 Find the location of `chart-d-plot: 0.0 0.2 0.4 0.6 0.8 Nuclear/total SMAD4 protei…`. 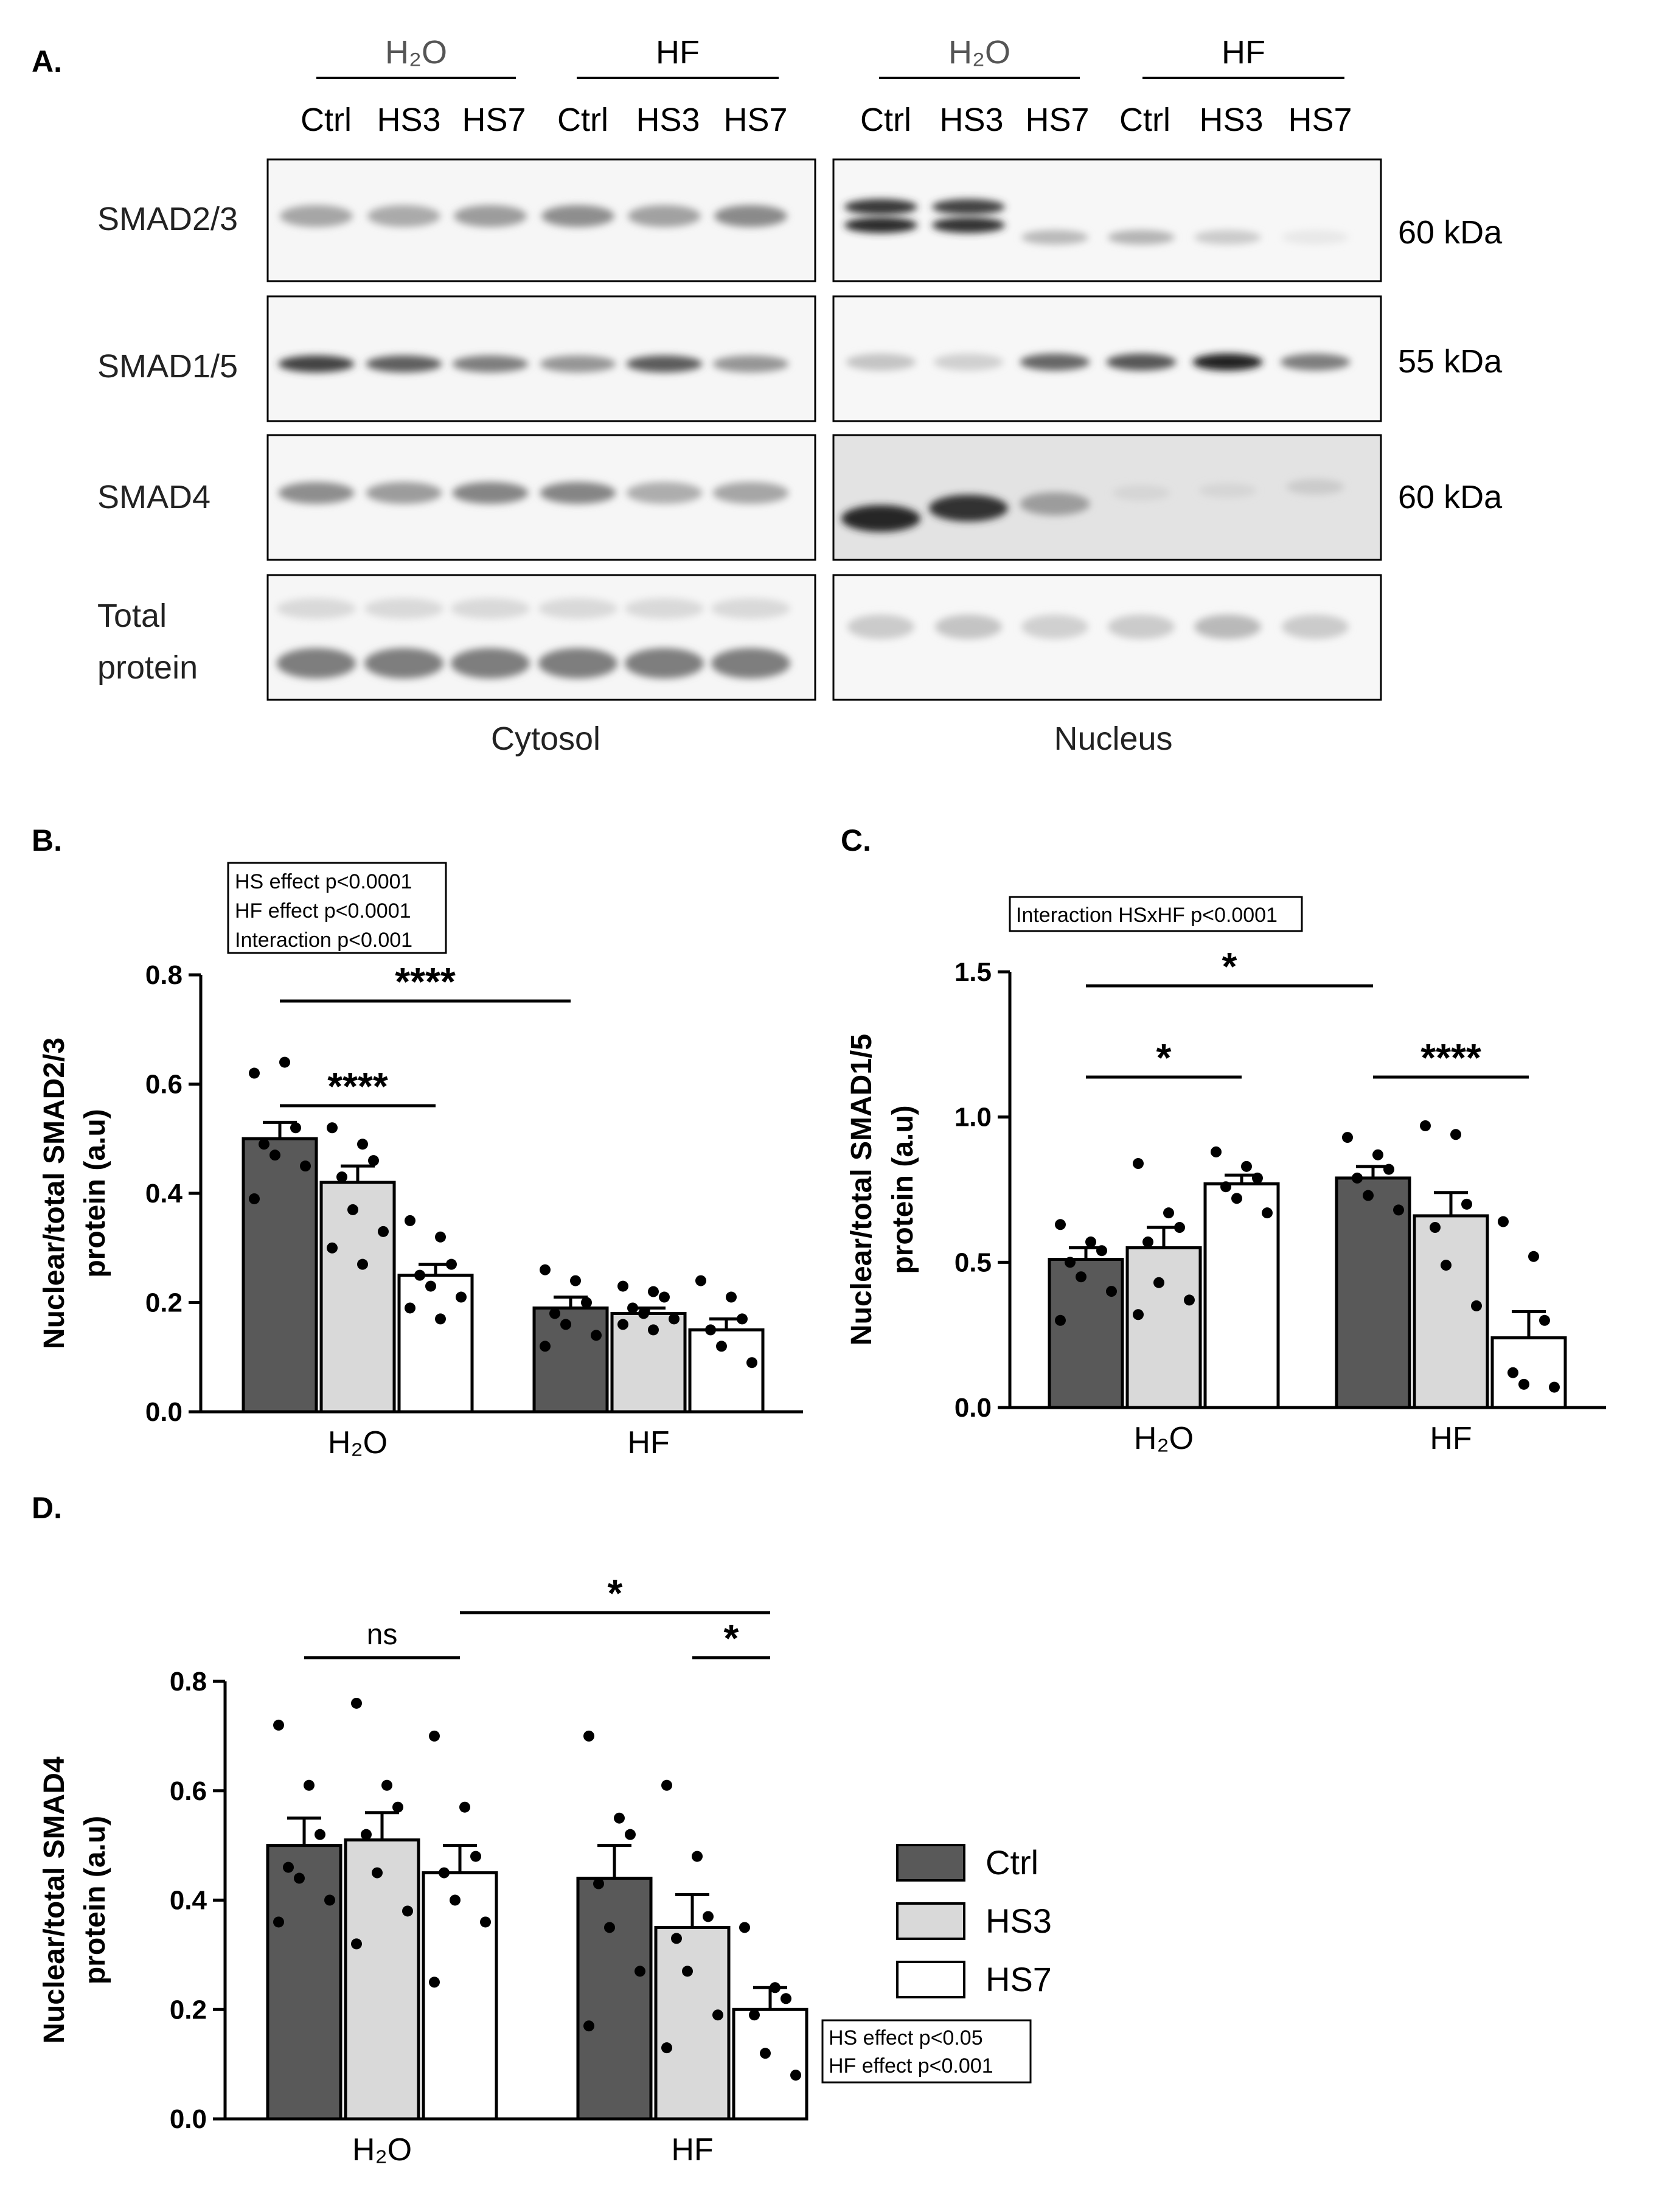

chart-d-plot: 0.0 0.2 0.4 0.6 0.8 Nuclear/total SMAD4 protei… is located at coordinates (423, 1869).